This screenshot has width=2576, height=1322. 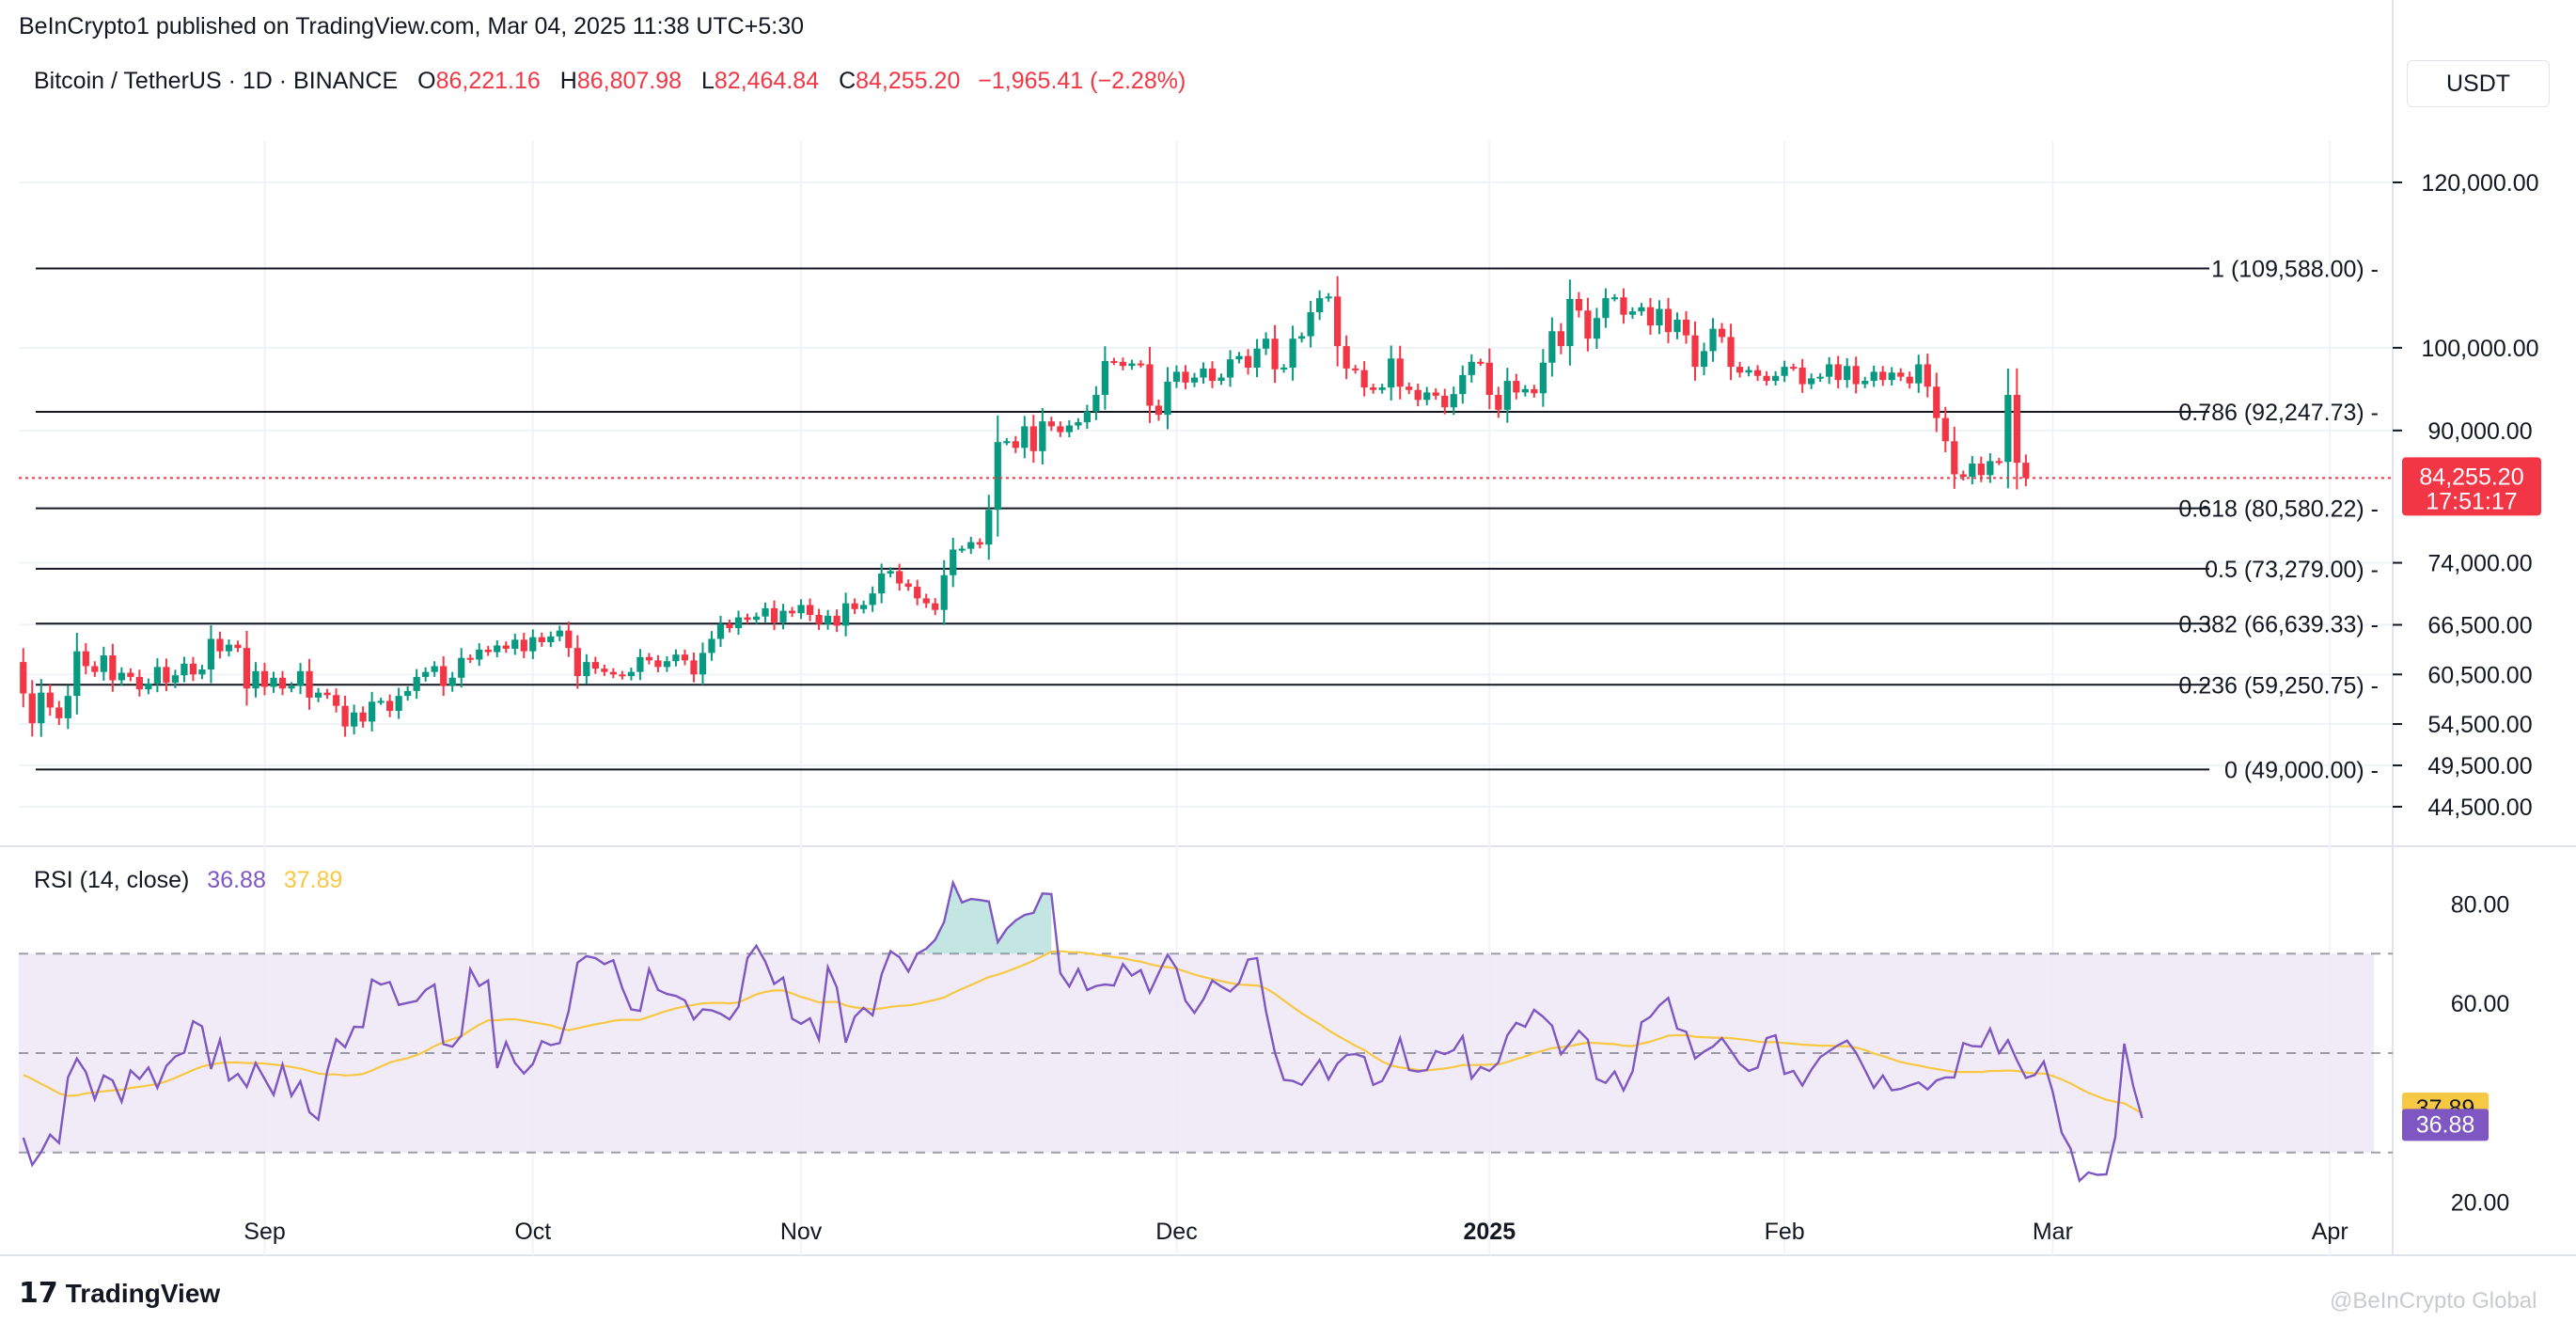 I want to click on rsi-overbought-fill, so click(x=989, y=918).